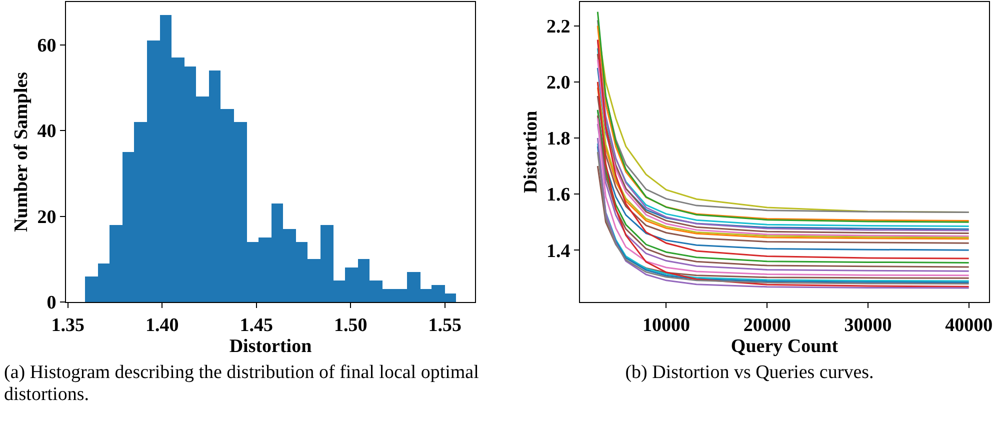 This screenshot has height=423, width=999. What do you see at coordinates (46, 46) in the screenshot?
I see `y-tick-label: 60` at bounding box center [46, 46].